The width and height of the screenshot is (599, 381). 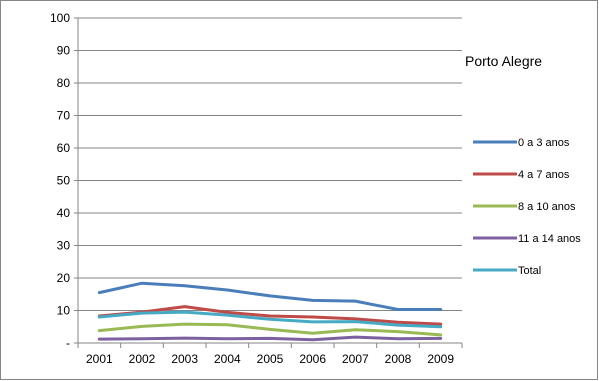 I want to click on x-tick-label: 2009, so click(x=440, y=359).